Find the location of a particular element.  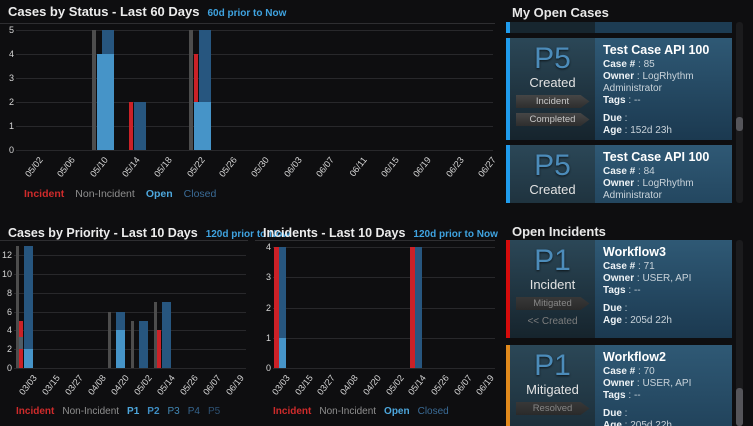

x-tick-label: 05/02 is located at coordinates (34, 167).